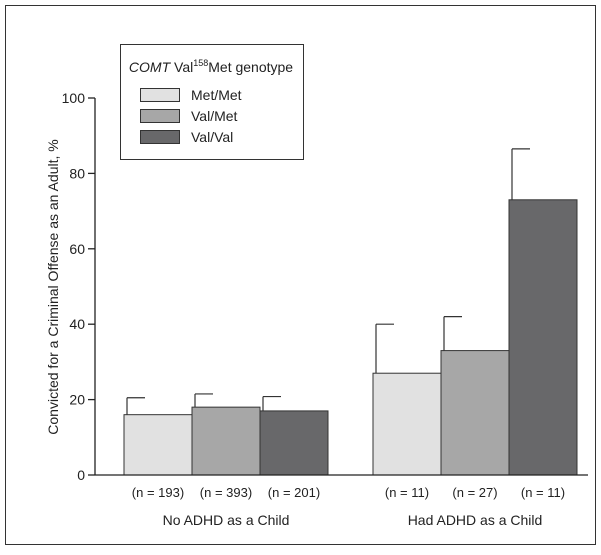 This screenshot has height=555, width=601. What do you see at coordinates (211, 66) in the screenshot?
I see `legend-title: COMT Val158Met genotype` at bounding box center [211, 66].